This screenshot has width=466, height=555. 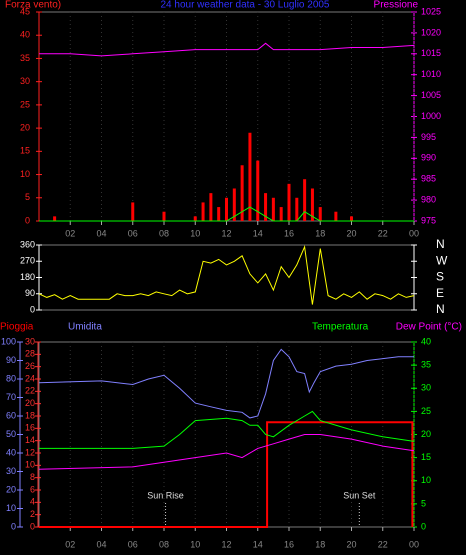 I want to click on y-tick-label: 2, so click(x=32, y=514).